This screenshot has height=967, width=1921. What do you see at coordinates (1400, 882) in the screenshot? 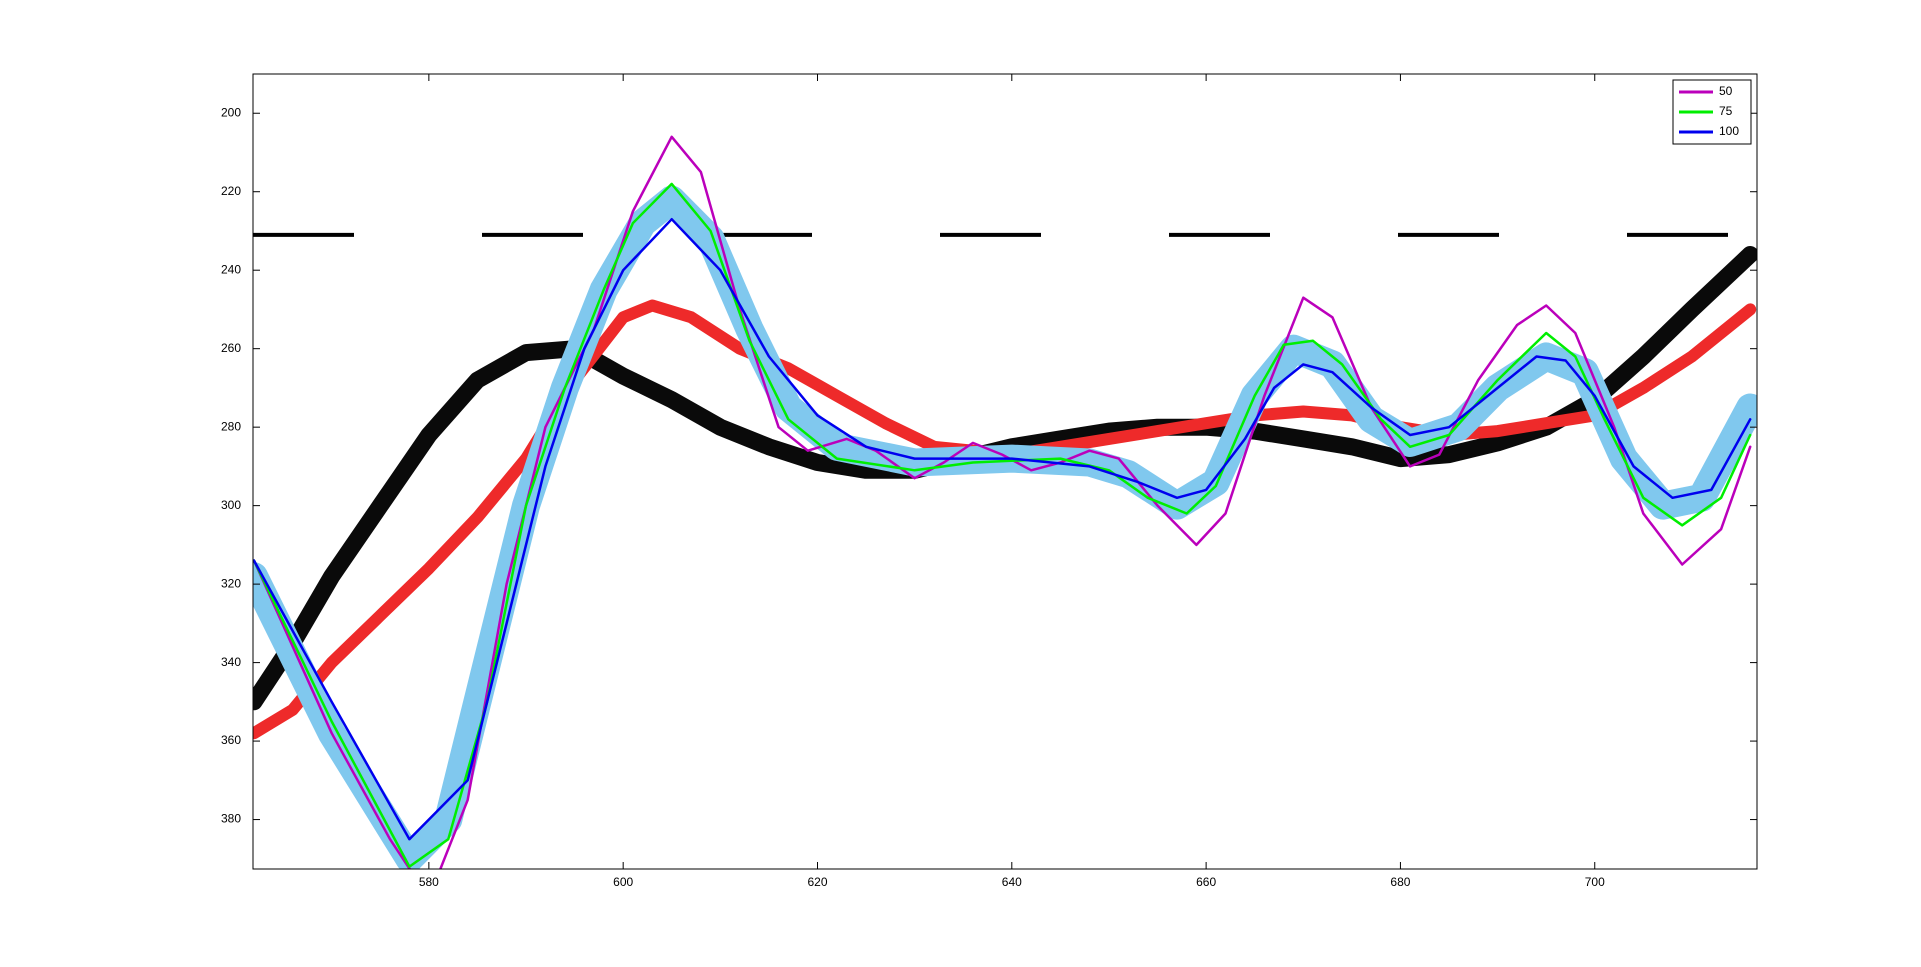
I see `x-tick-label: 680` at bounding box center [1400, 882].